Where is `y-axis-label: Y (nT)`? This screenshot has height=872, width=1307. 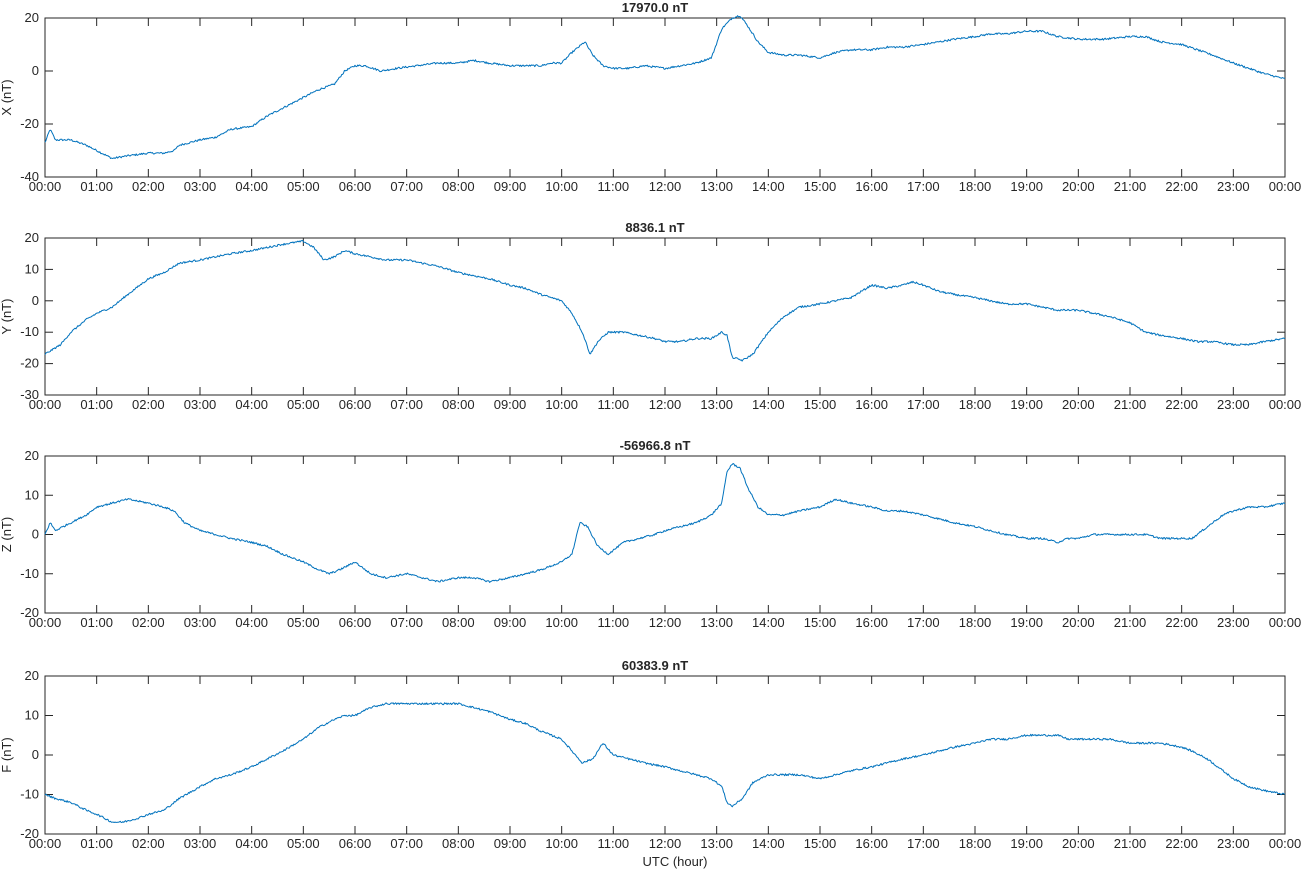 y-axis-label: Y (nT) is located at coordinates (7, 317).